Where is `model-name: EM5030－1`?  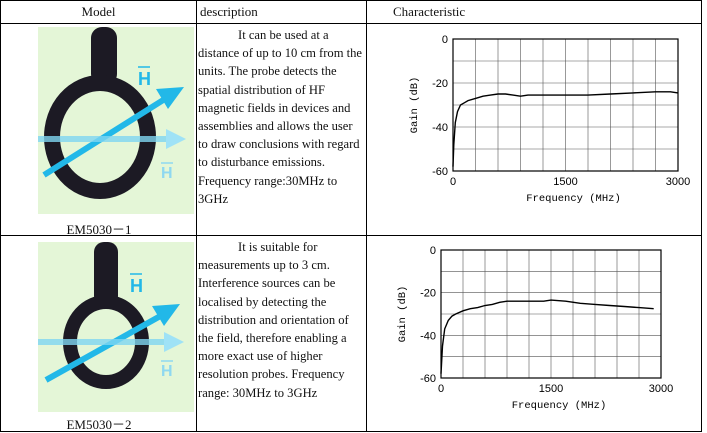
model-name: EM5030－1 is located at coordinates (99, 229).